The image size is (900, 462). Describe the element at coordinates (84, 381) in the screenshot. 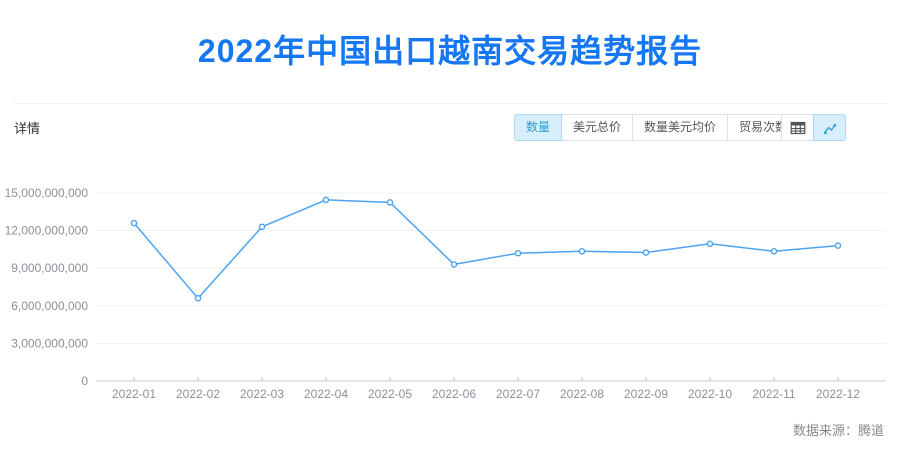

I see `svg-text: 0` at that location.